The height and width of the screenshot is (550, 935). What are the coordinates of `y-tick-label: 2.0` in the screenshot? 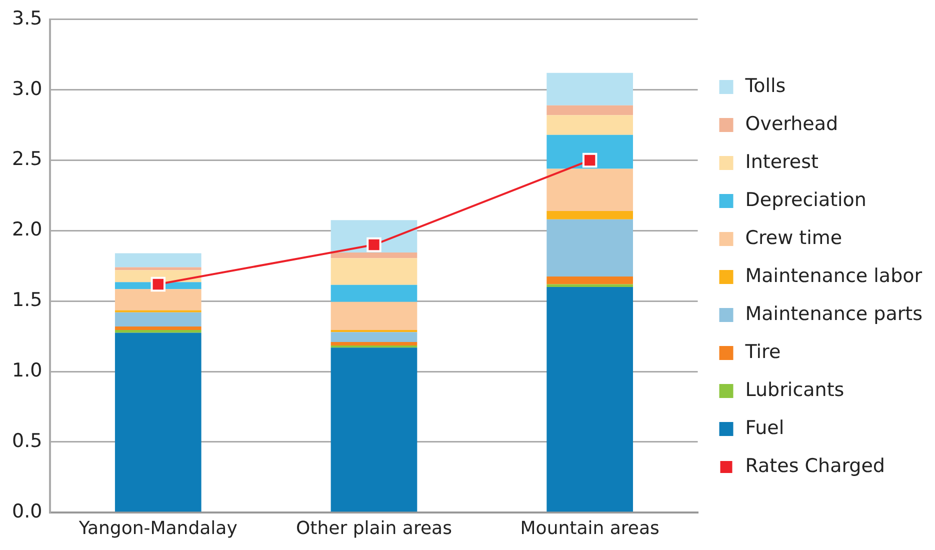 It's located at (27, 229).